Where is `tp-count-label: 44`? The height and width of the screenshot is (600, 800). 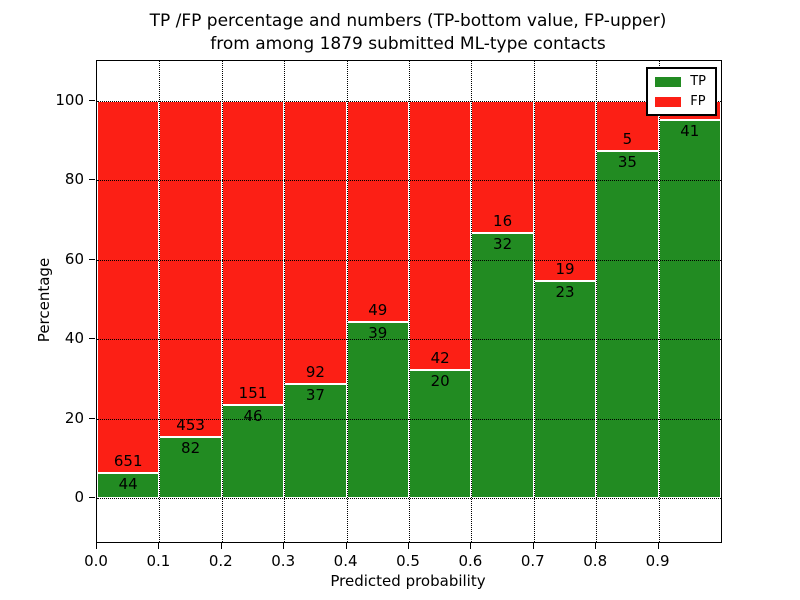
tp-count-label: 44 is located at coordinates (128, 483).